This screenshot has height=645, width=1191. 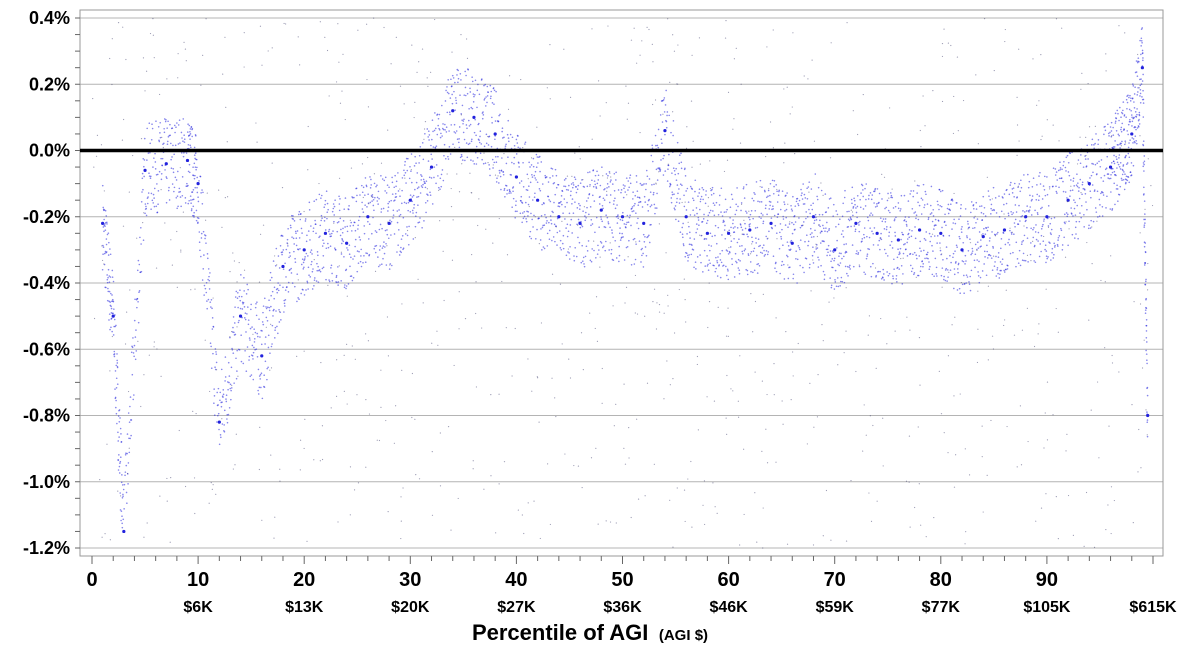 I want to click on x-tick-label: 60, so click(x=728, y=580).